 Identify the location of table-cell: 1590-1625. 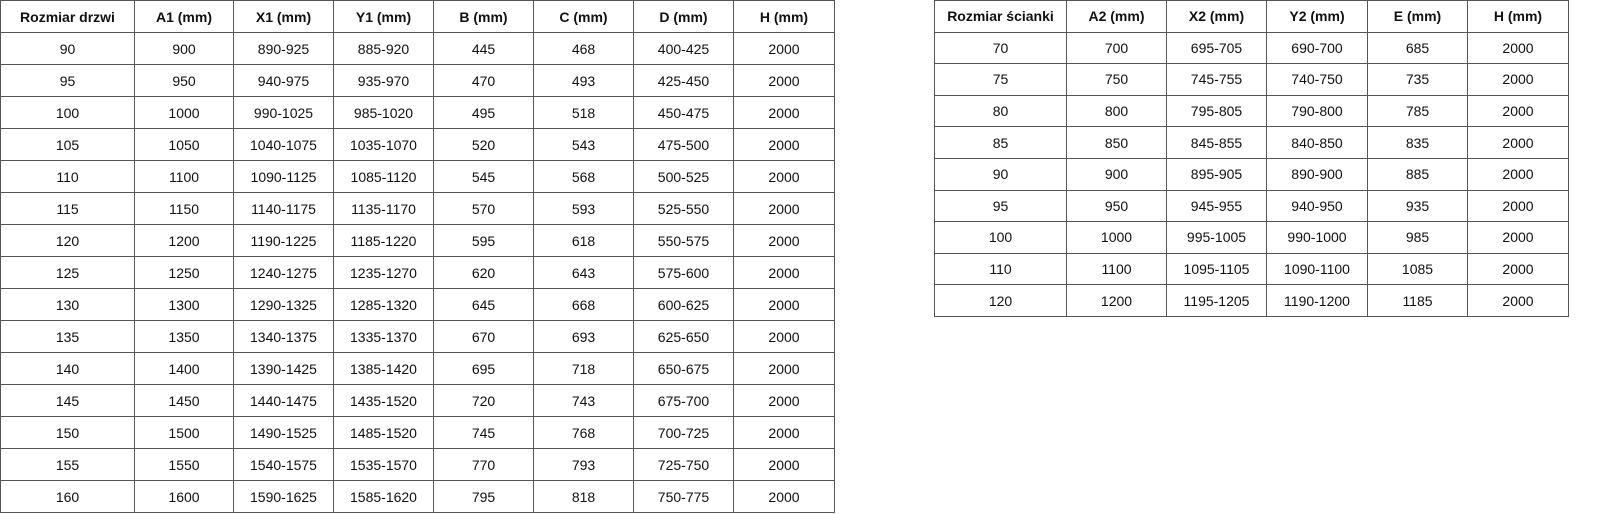
(283, 496).